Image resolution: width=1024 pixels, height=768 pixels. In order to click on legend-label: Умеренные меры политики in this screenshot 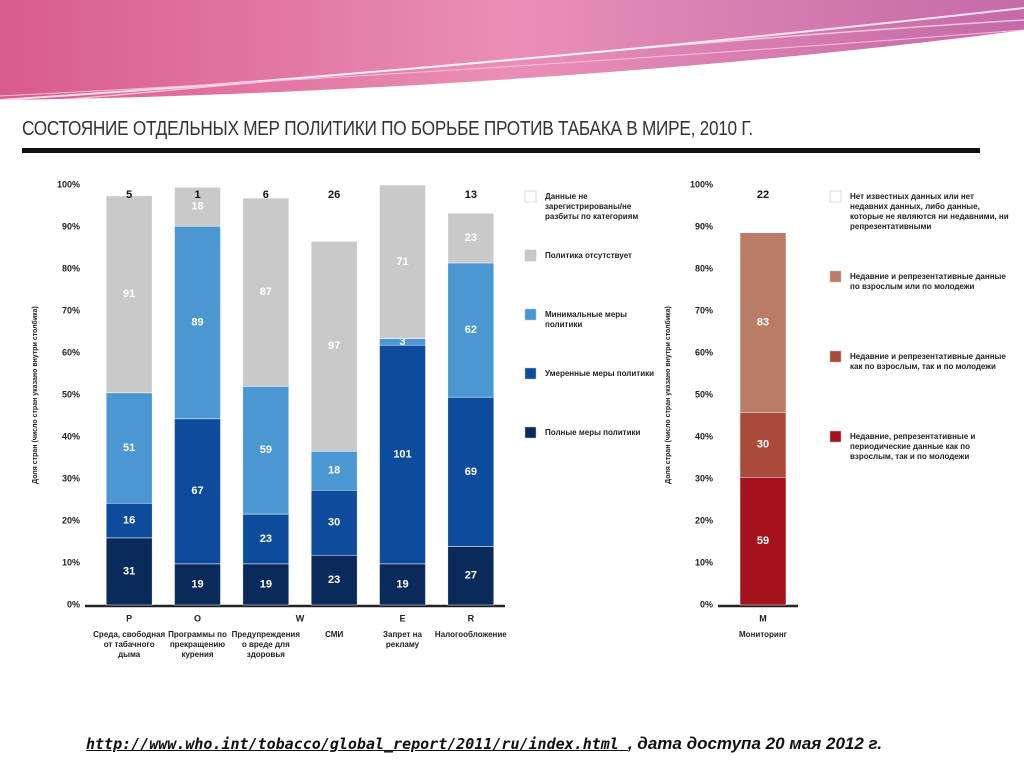, I will do `click(600, 373)`.